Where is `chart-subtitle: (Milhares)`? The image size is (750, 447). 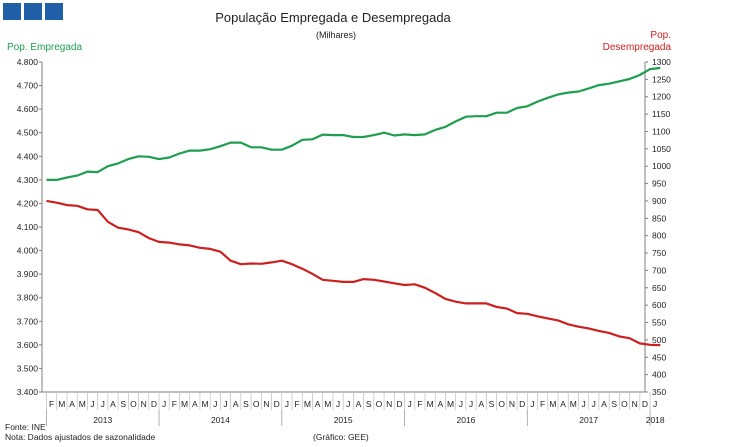
chart-subtitle: (Milhares) is located at coordinates (336, 35).